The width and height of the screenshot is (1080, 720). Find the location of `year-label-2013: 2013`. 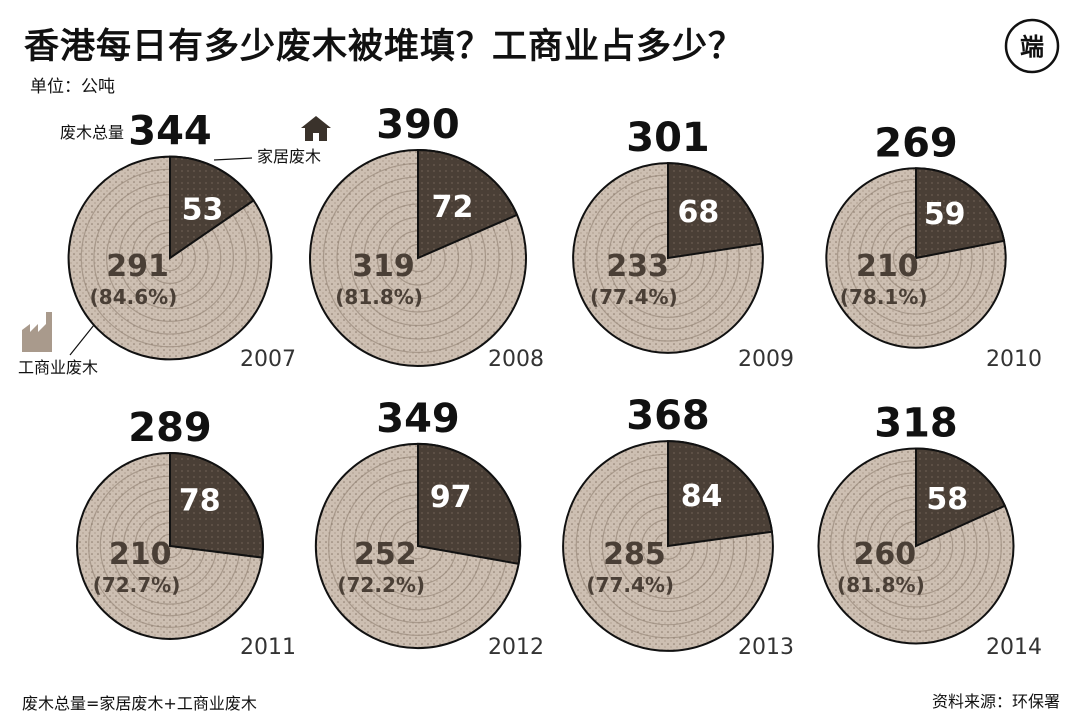

year-label-2013: 2013 is located at coordinates (766, 647).